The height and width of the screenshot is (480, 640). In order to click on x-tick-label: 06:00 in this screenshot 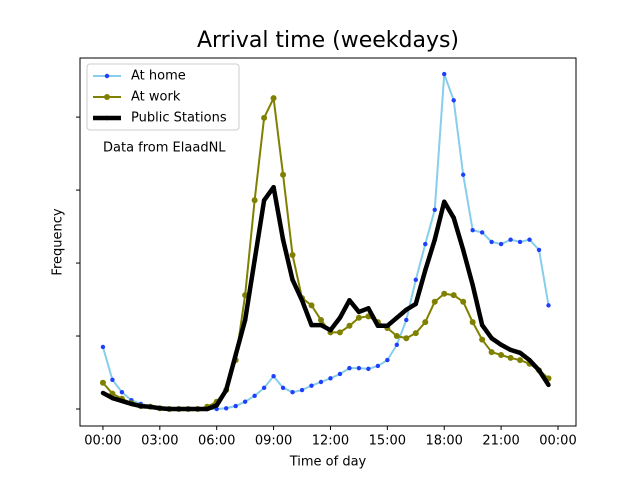, I will do `click(216, 441)`.